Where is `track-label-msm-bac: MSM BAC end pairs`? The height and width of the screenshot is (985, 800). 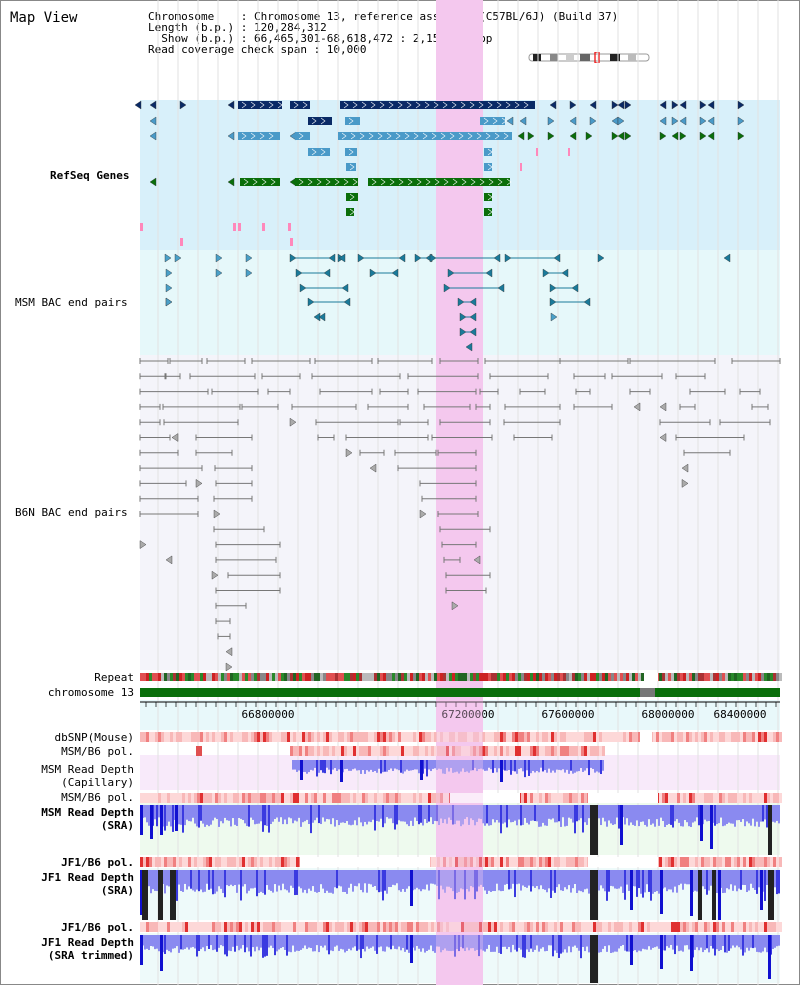 track-label-msm-bac: MSM BAC end pairs is located at coordinates (71, 302).